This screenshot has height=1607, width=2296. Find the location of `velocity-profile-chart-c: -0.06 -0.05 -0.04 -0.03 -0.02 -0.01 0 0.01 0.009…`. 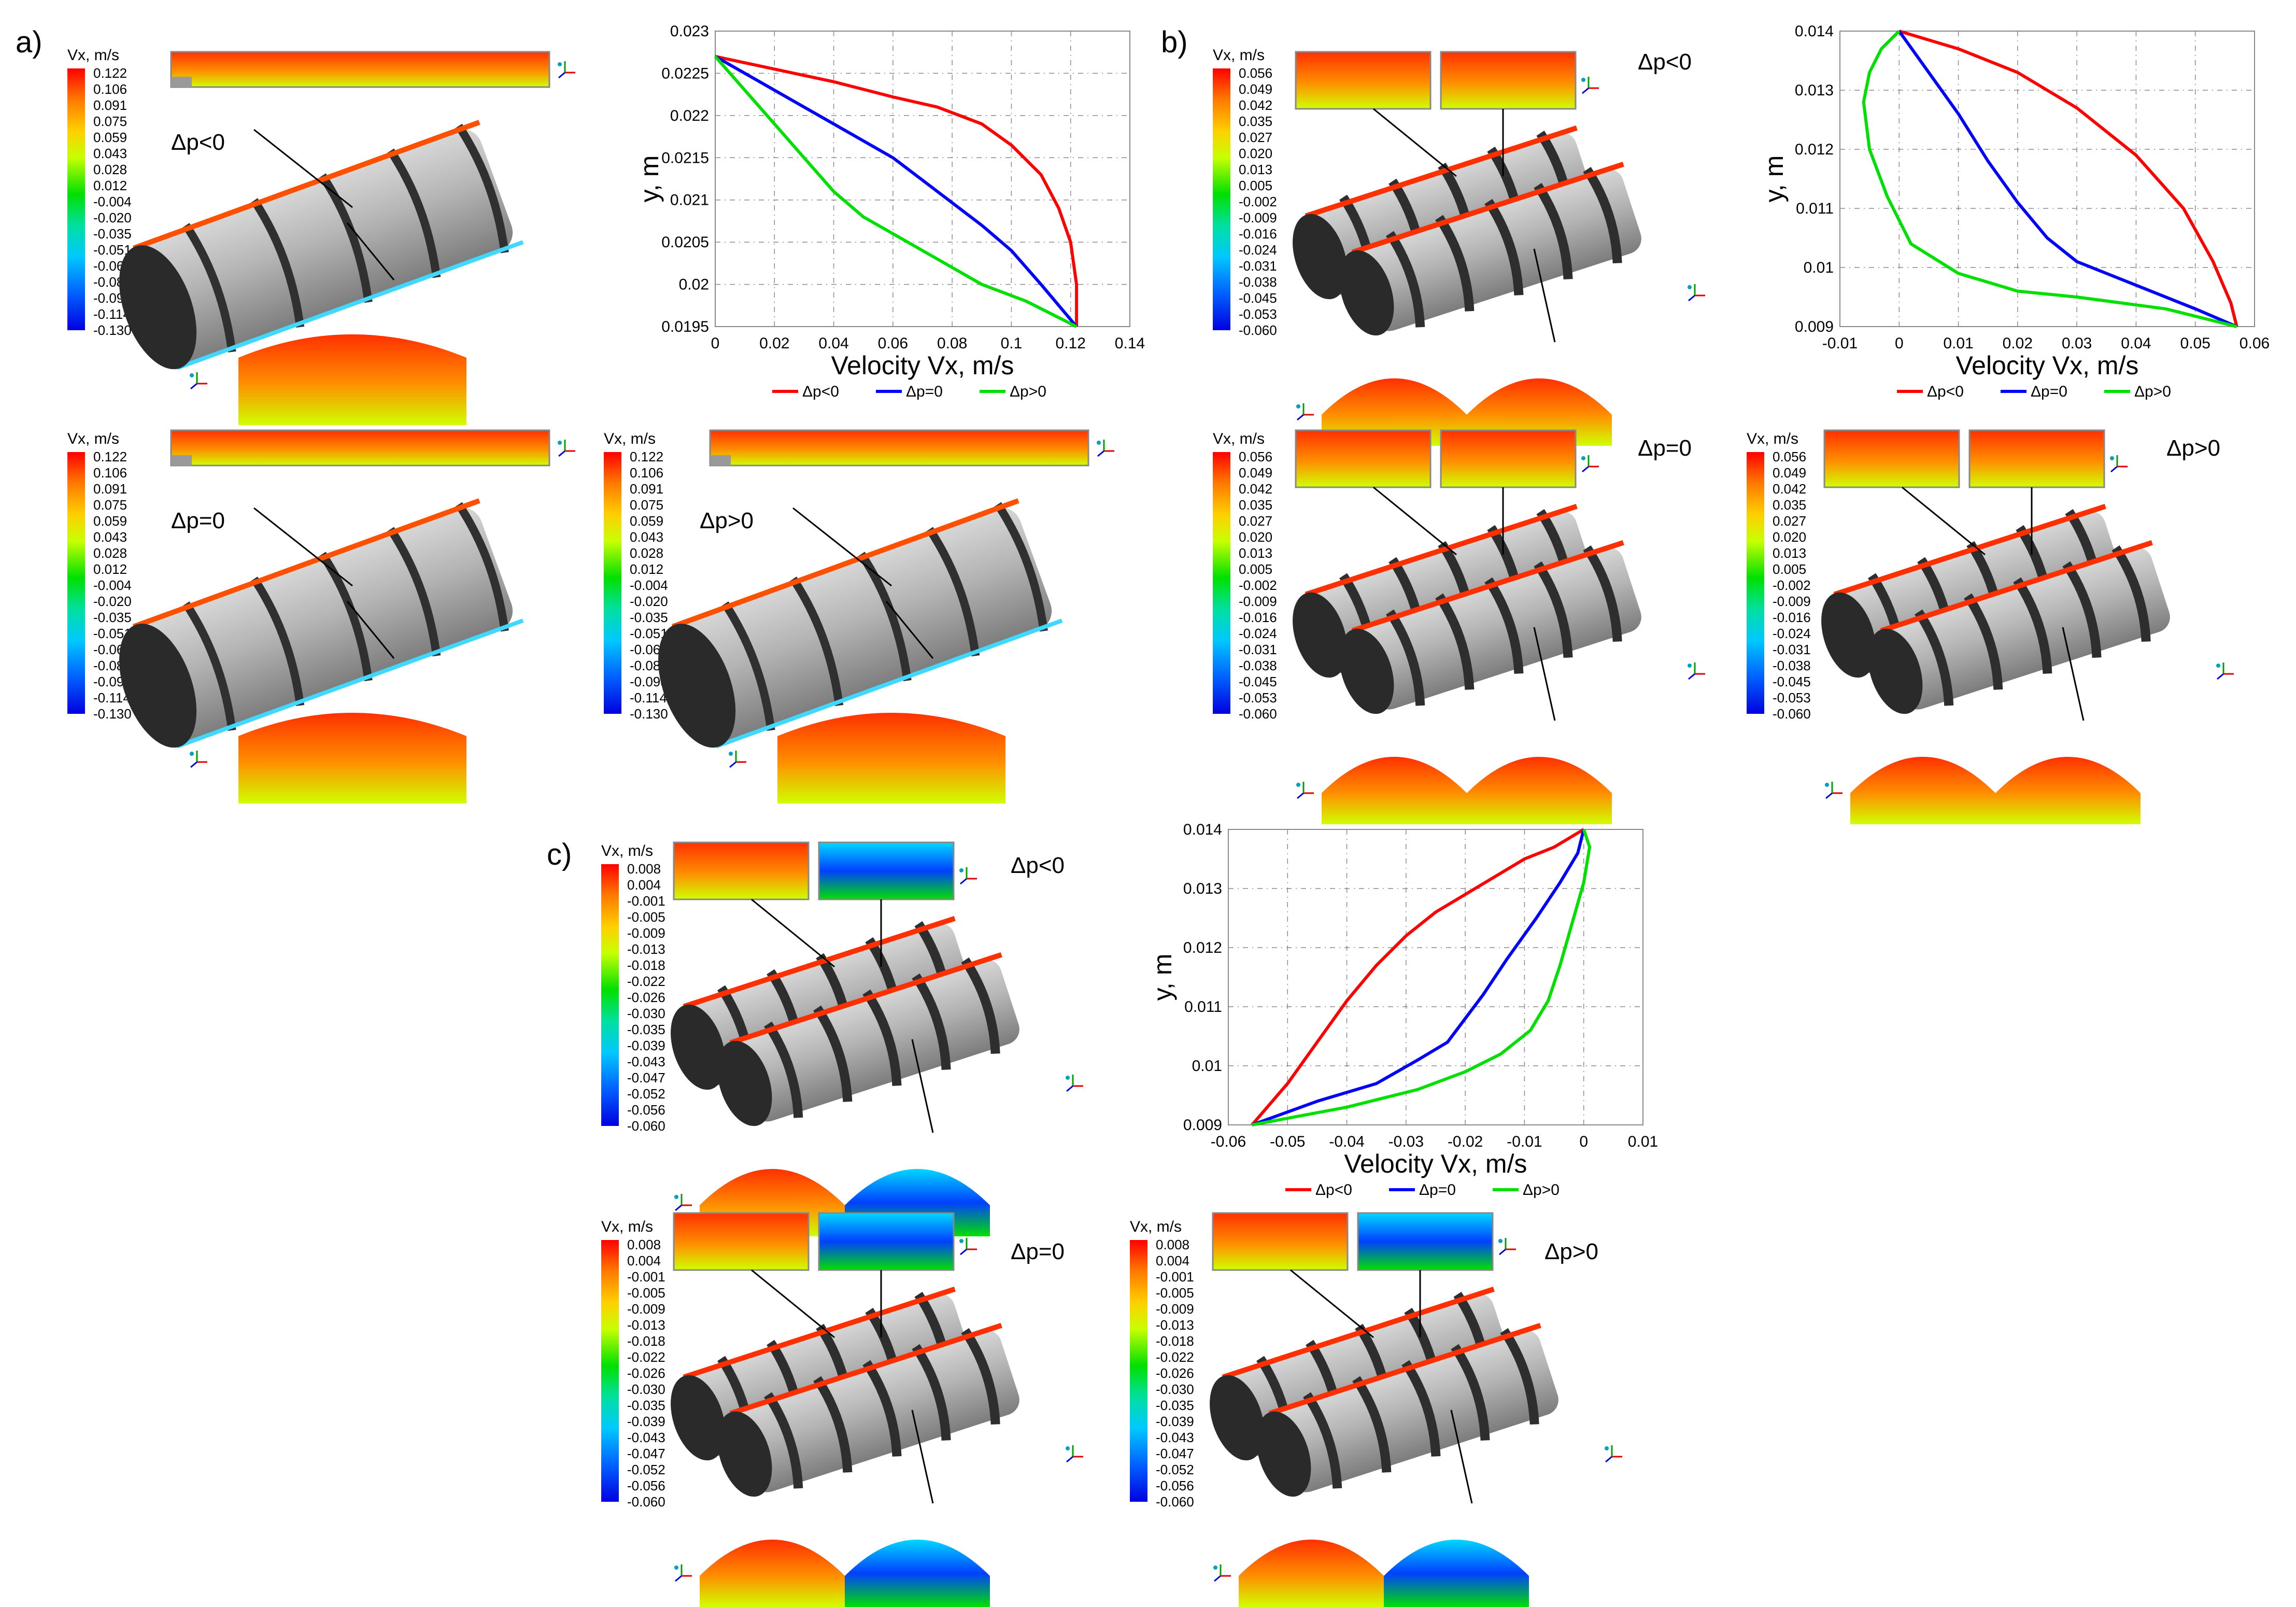

velocity-profile-chart-c: -0.06 -0.05 -0.04 -0.03 -0.02 -0.01 0 0.01 0.009… is located at coordinates (1403, 1010).